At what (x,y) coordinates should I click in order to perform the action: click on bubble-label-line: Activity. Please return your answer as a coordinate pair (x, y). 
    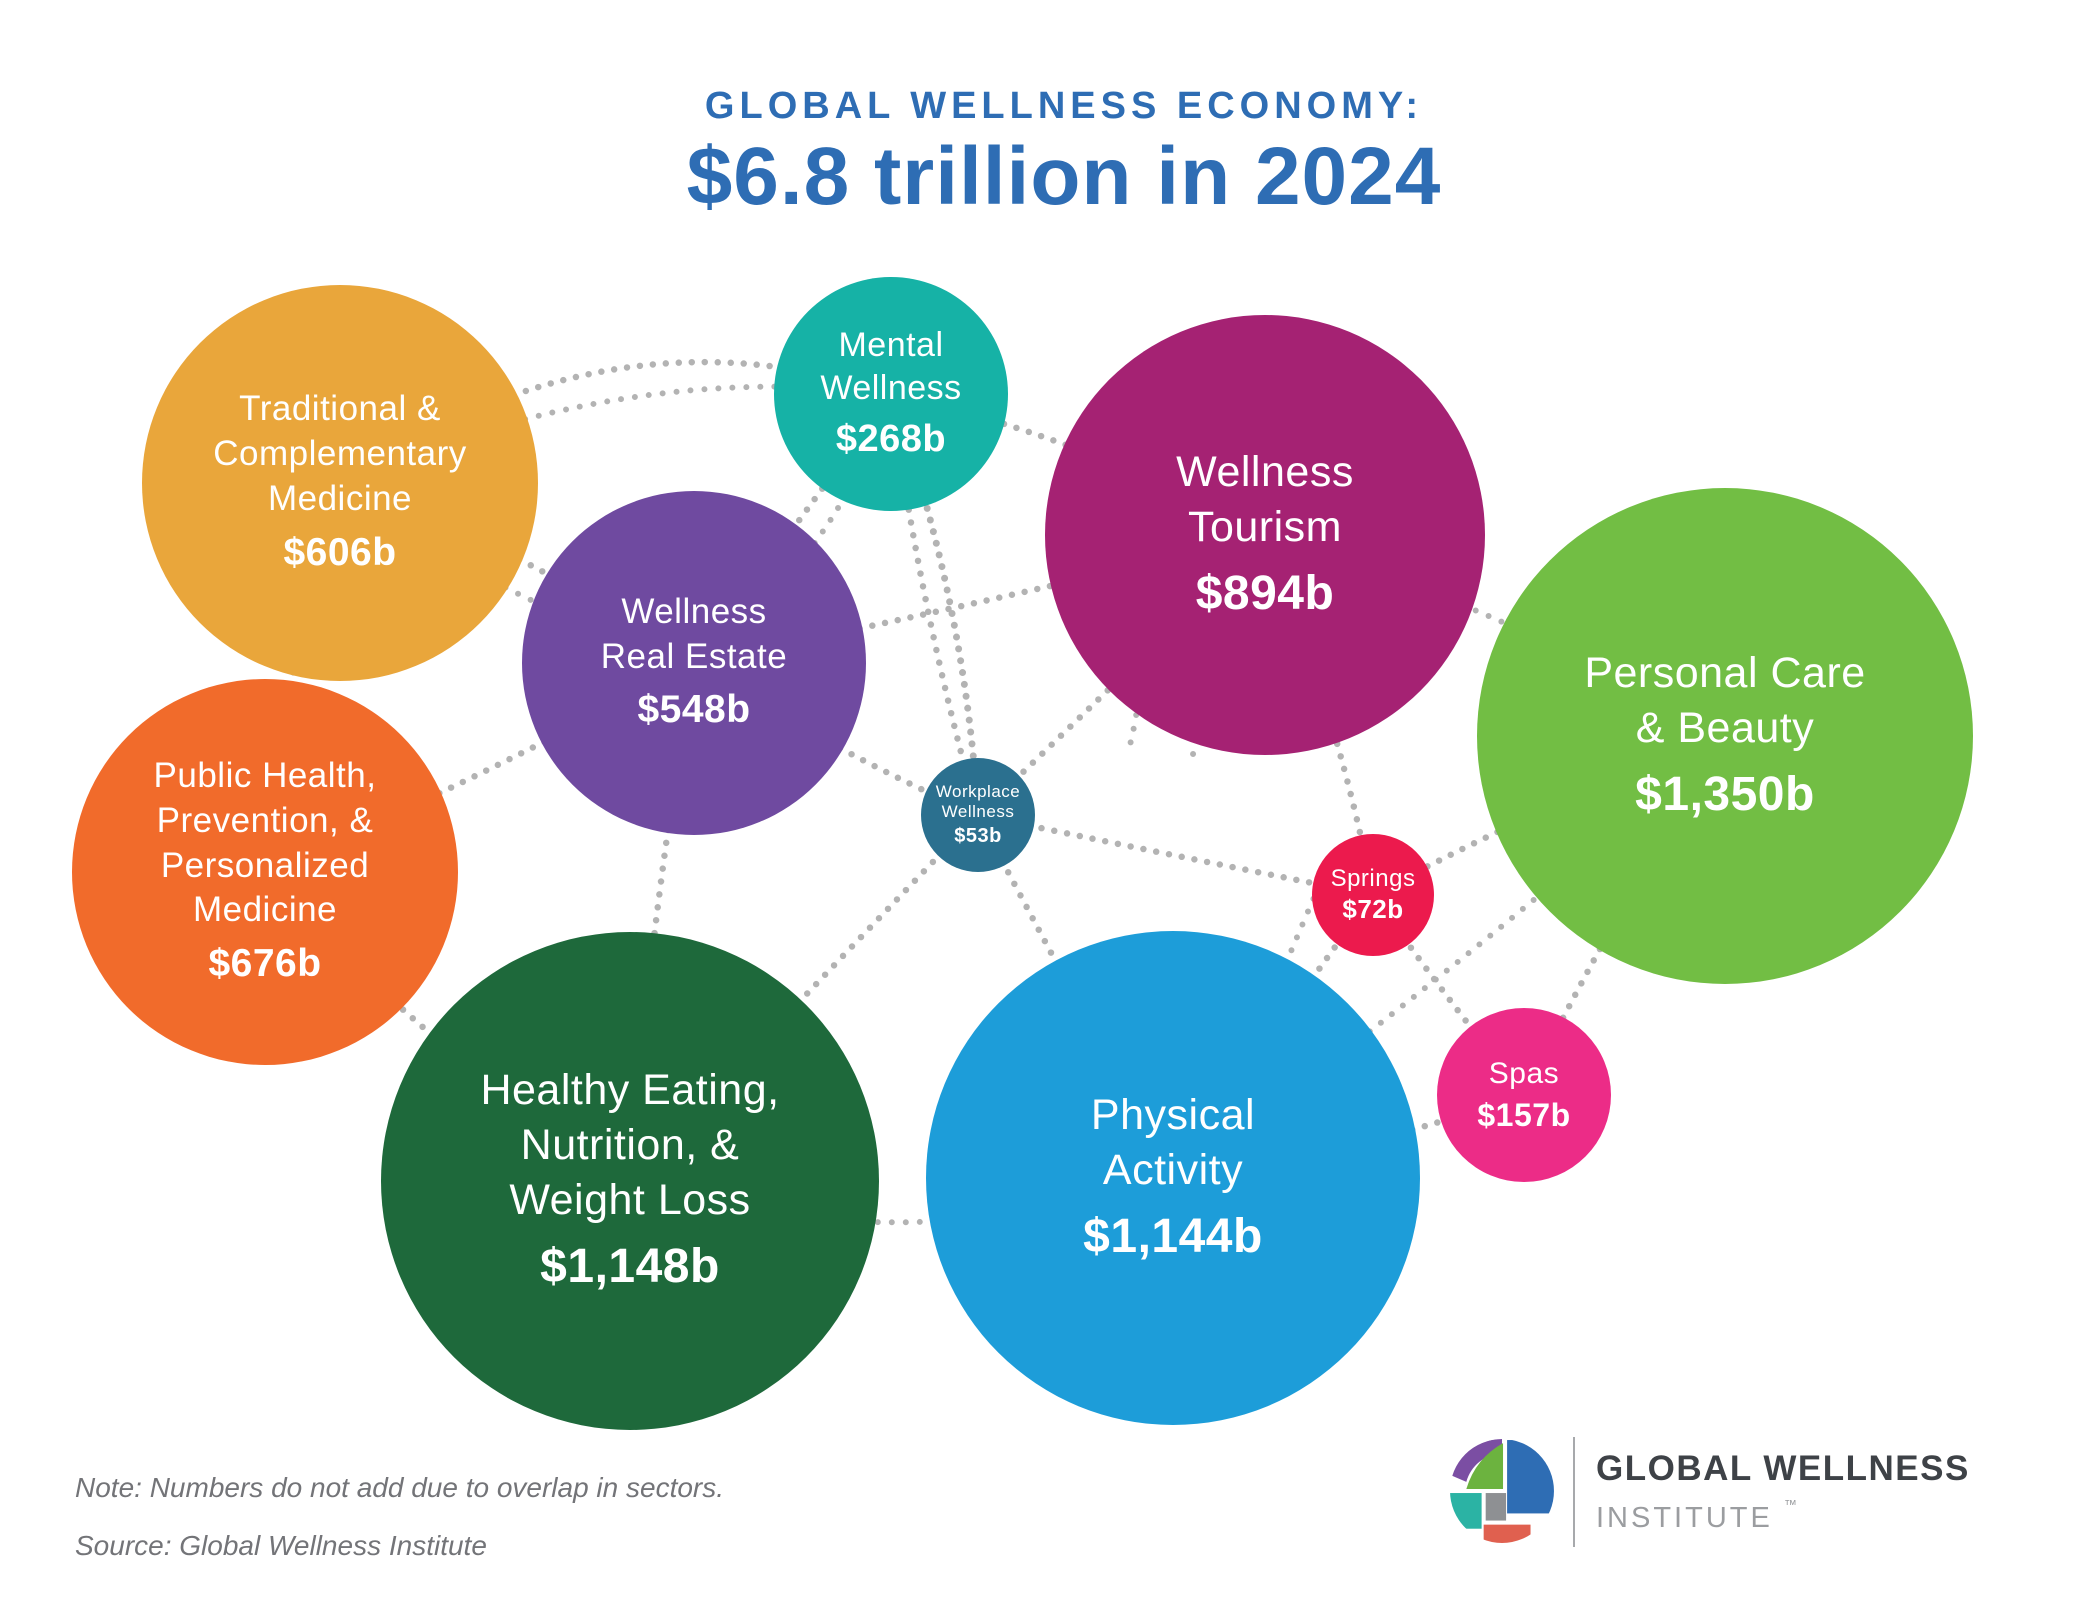
    Looking at the image, I should click on (1173, 1169).